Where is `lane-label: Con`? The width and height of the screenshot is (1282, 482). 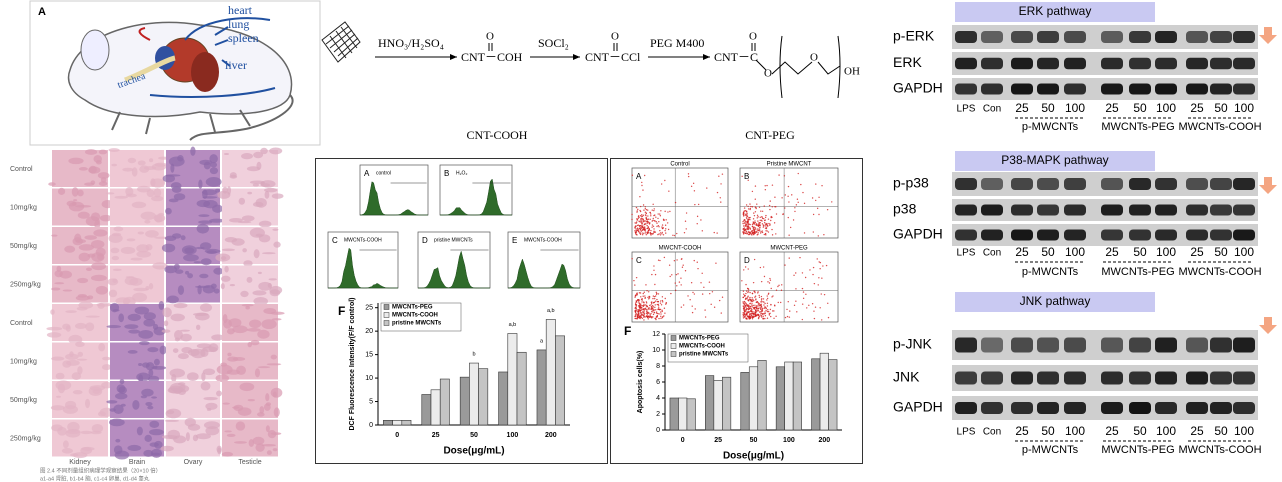
lane-label: Con is located at coordinates (992, 253).